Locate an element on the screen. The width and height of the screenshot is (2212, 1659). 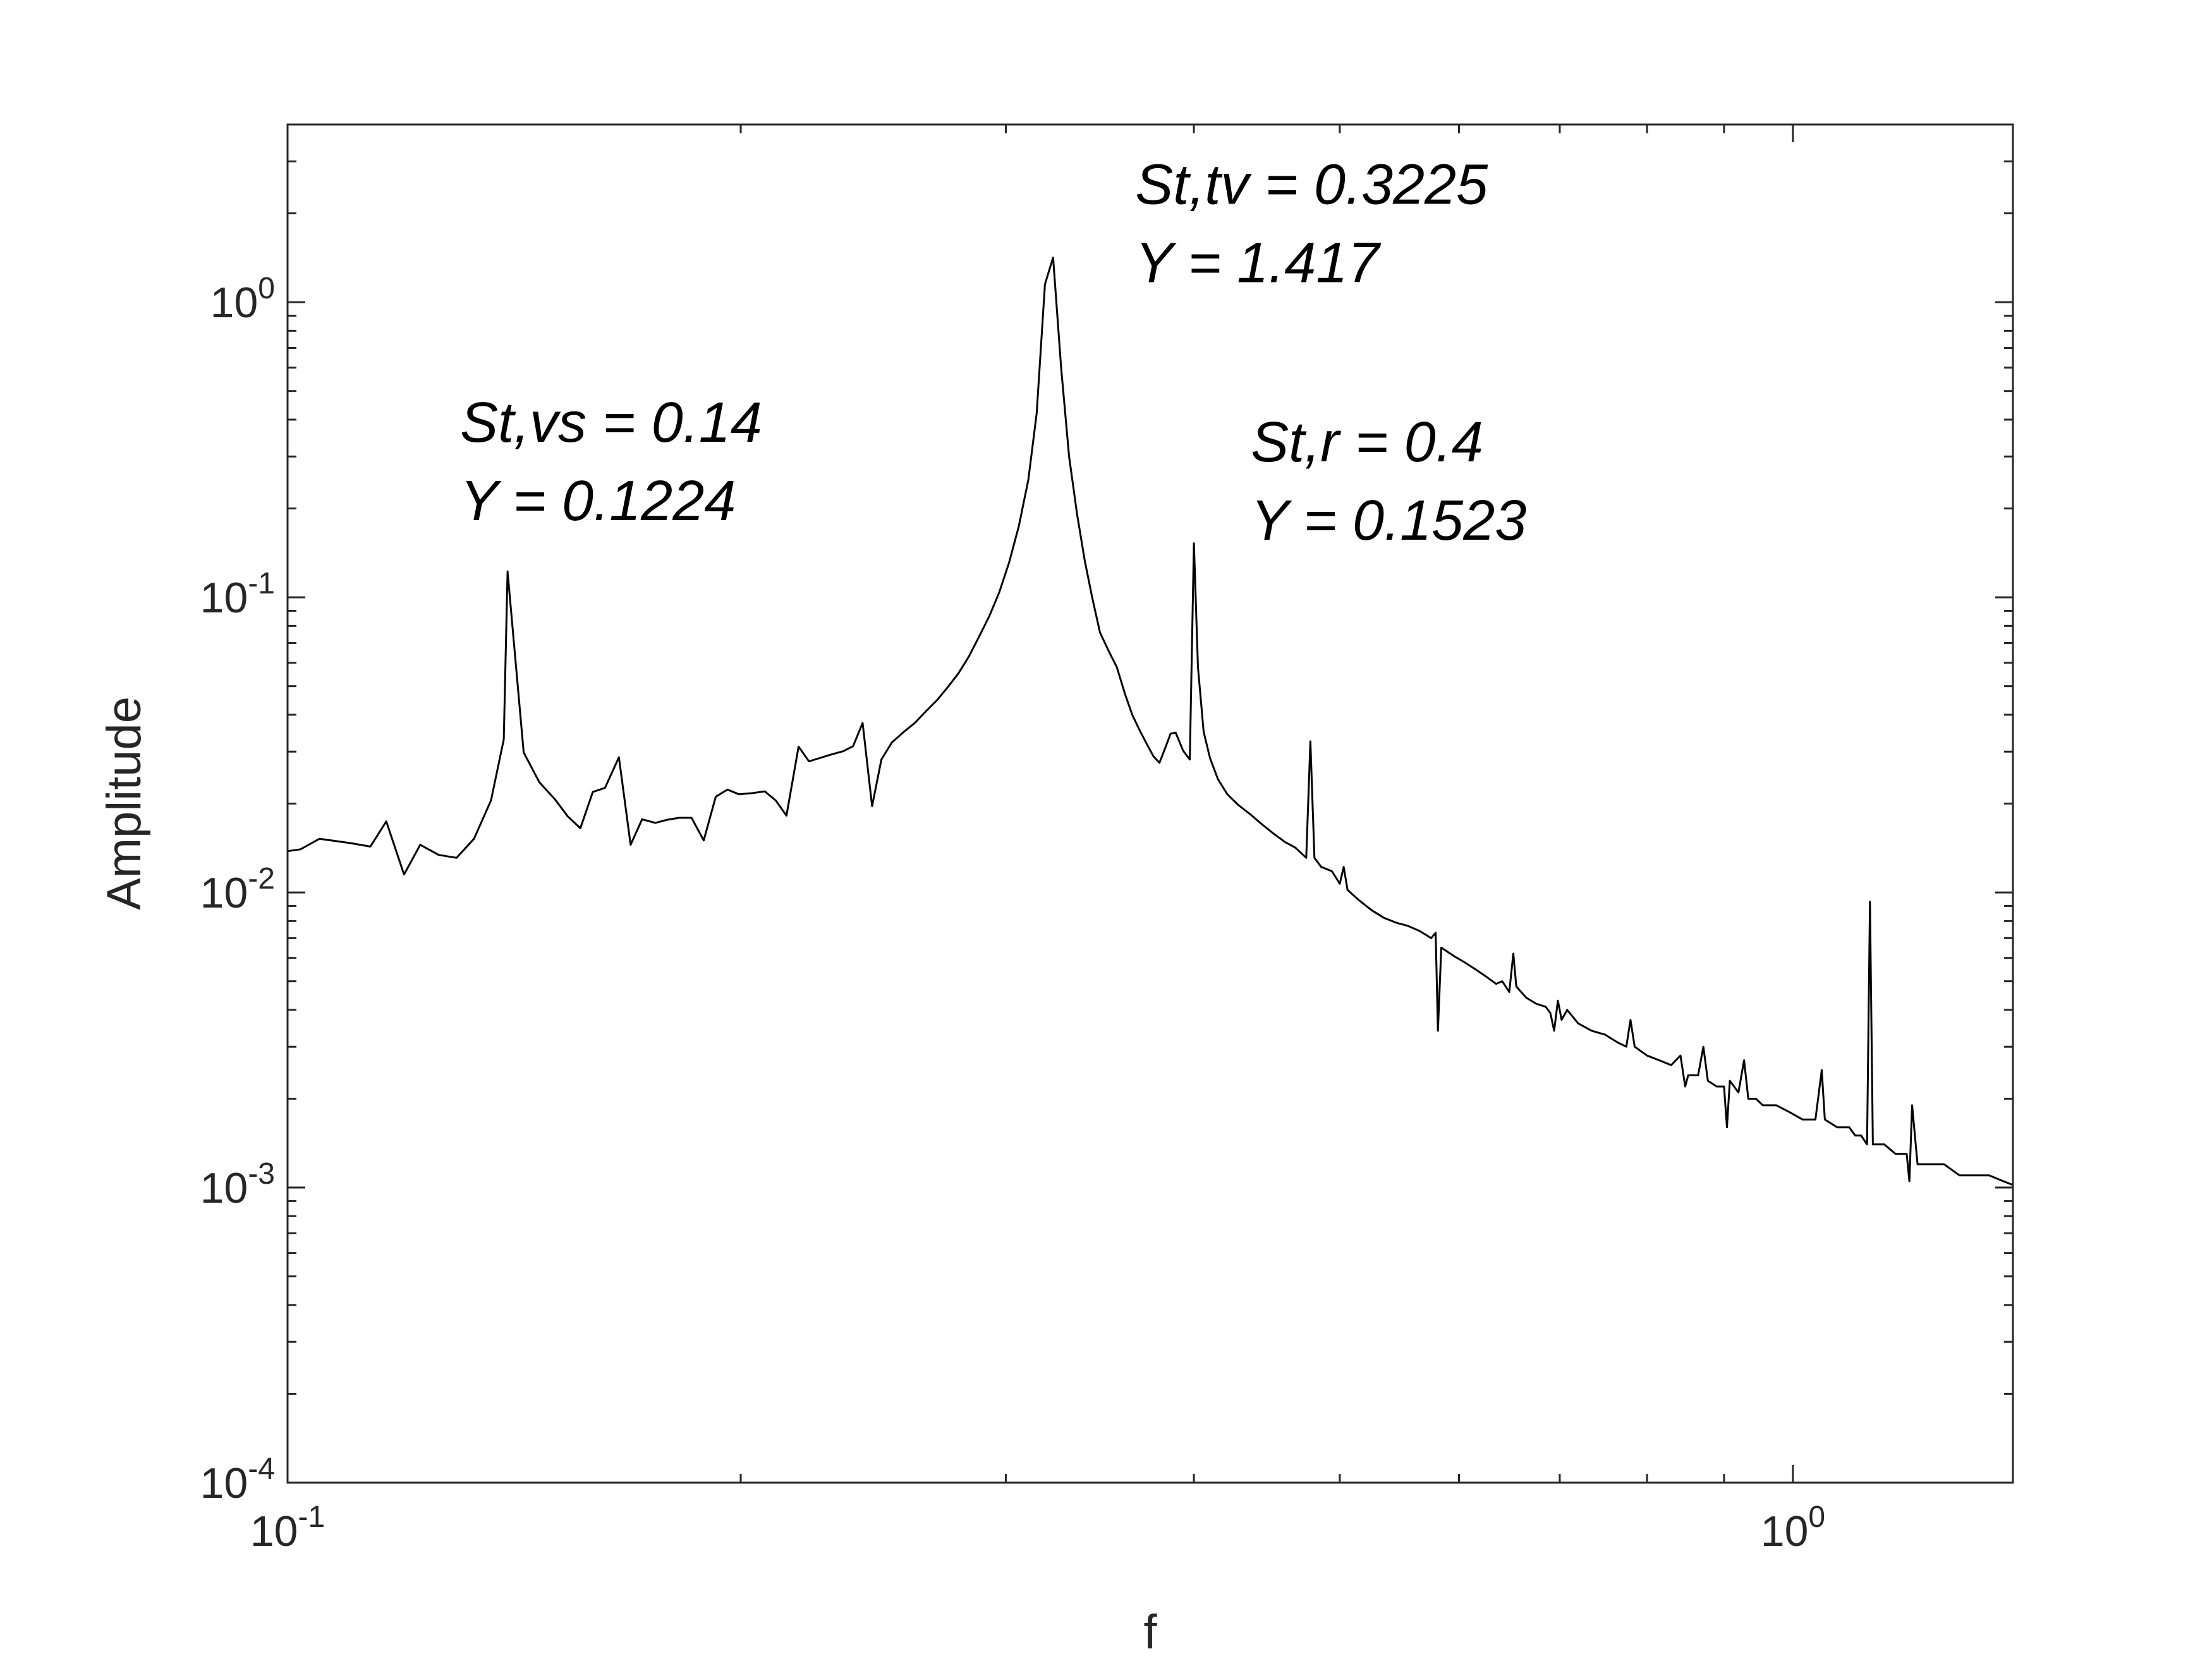
y-tick-label-exponent: 0 is located at coordinates (266, 288).